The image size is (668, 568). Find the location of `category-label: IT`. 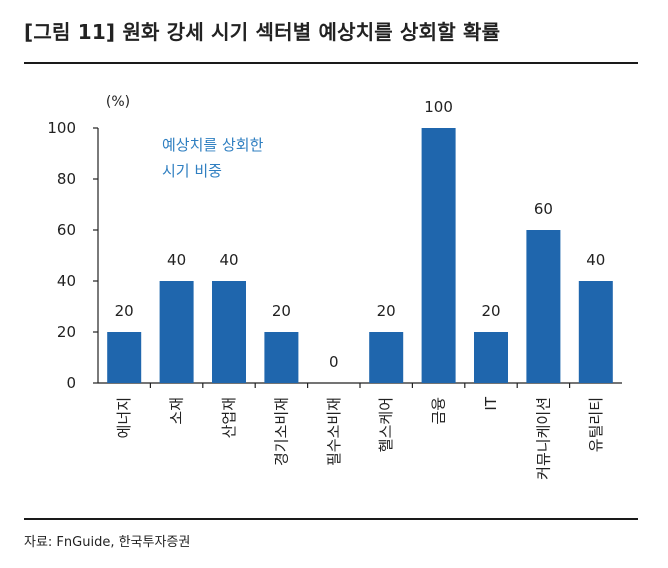

category-label: IT is located at coordinates (491, 403).